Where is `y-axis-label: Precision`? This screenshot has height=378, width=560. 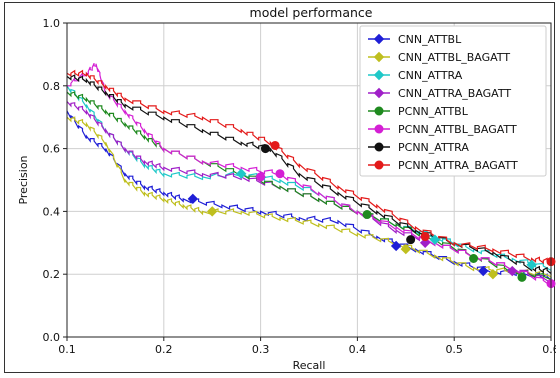
y-axis-label: Precision is located at coordinates (23, 179).